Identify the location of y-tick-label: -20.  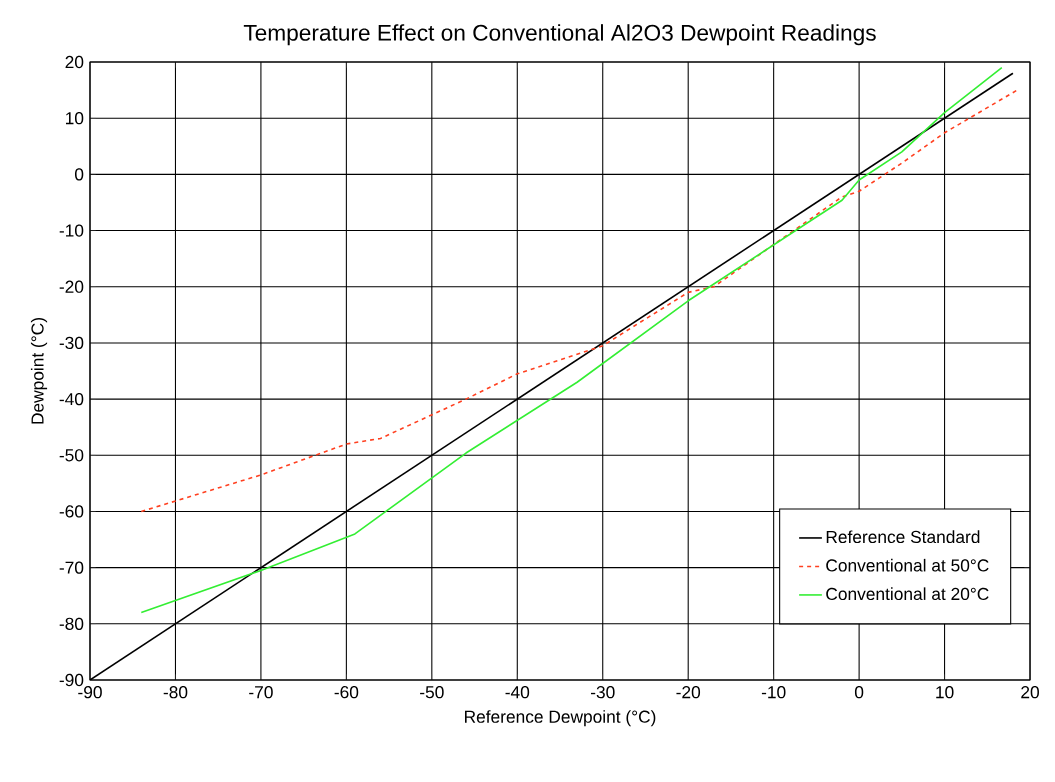
(71, 286).